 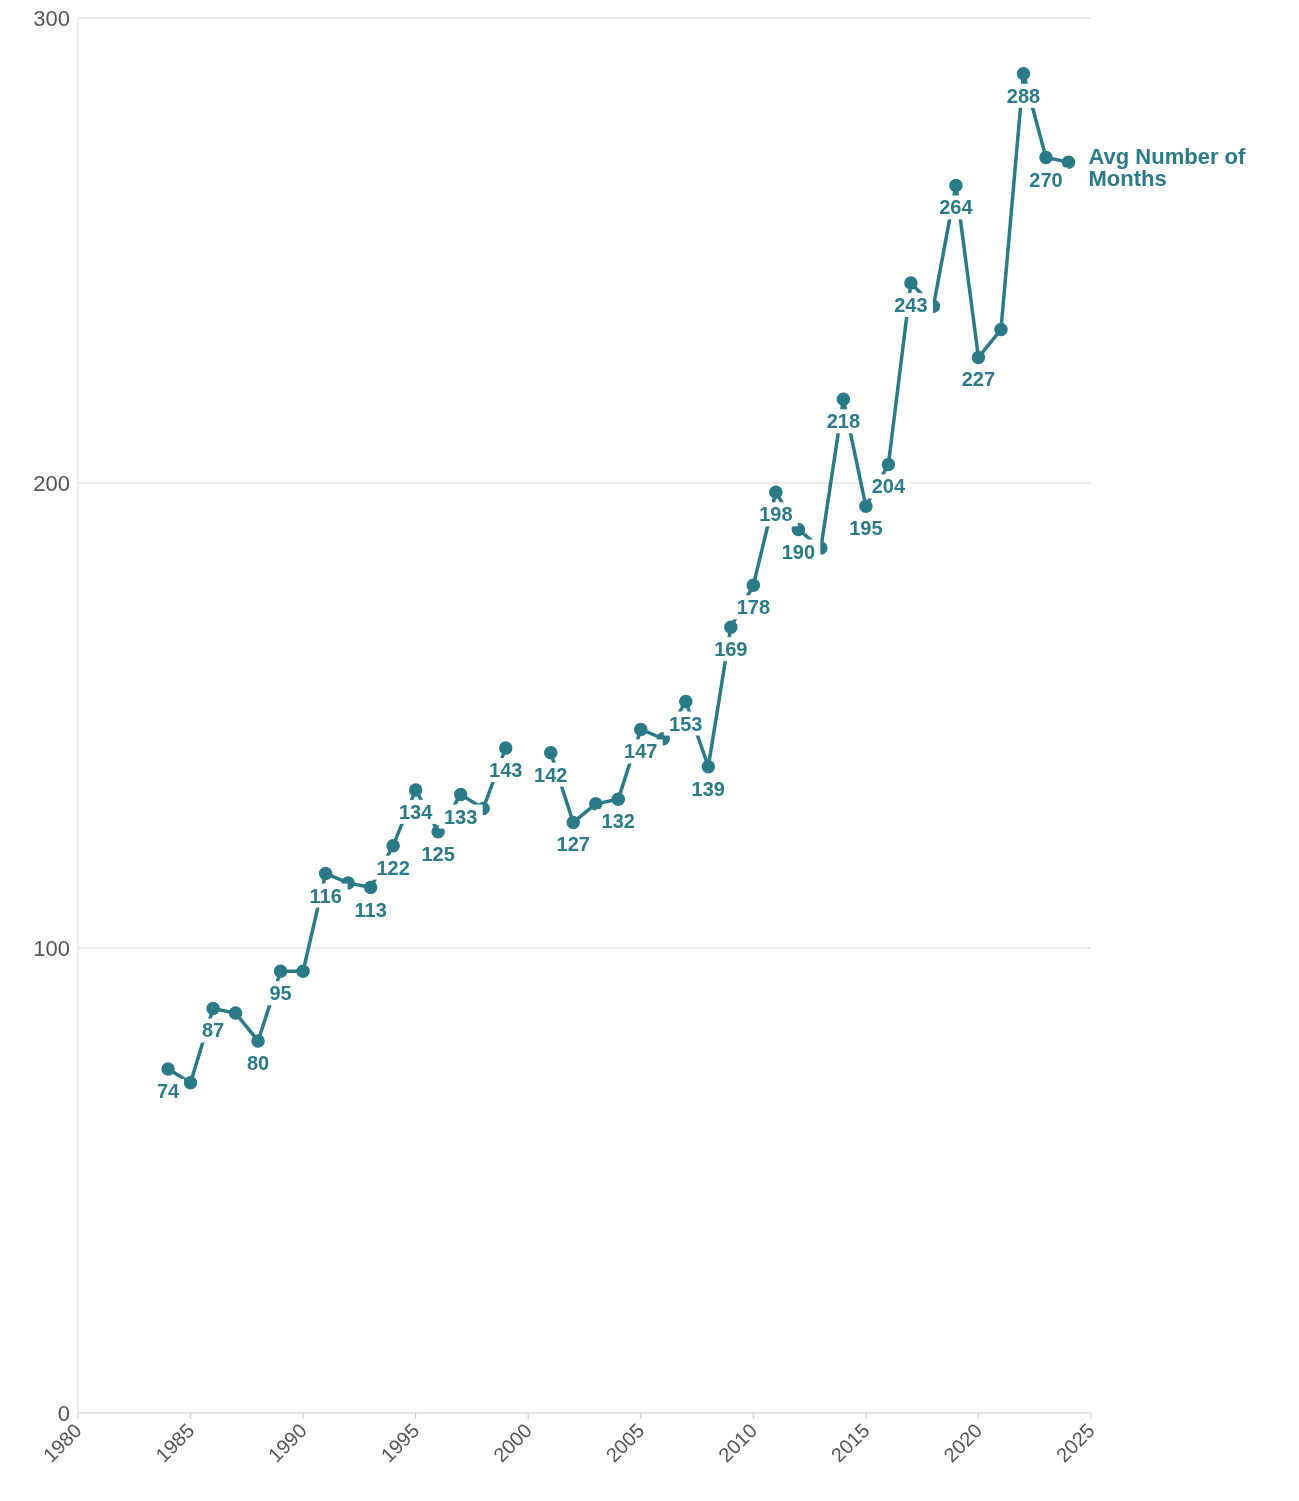 I want to click on data-label: 169, so click(x=731, y=649).